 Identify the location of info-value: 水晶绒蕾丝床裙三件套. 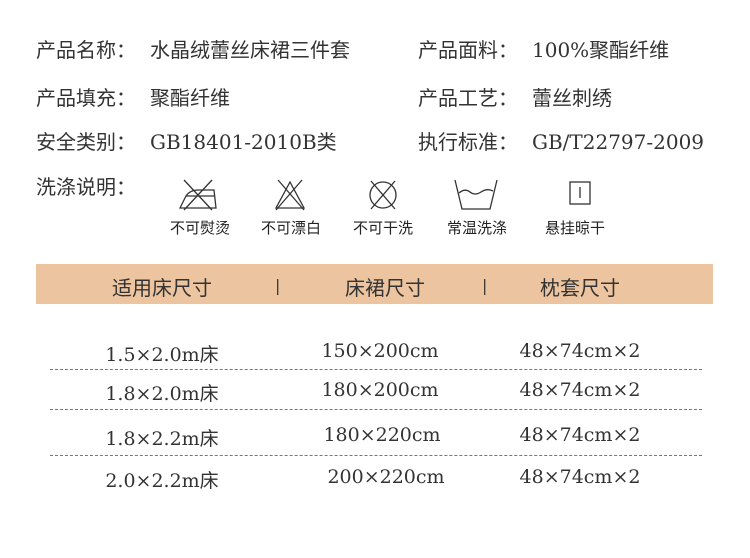
(250, 50).